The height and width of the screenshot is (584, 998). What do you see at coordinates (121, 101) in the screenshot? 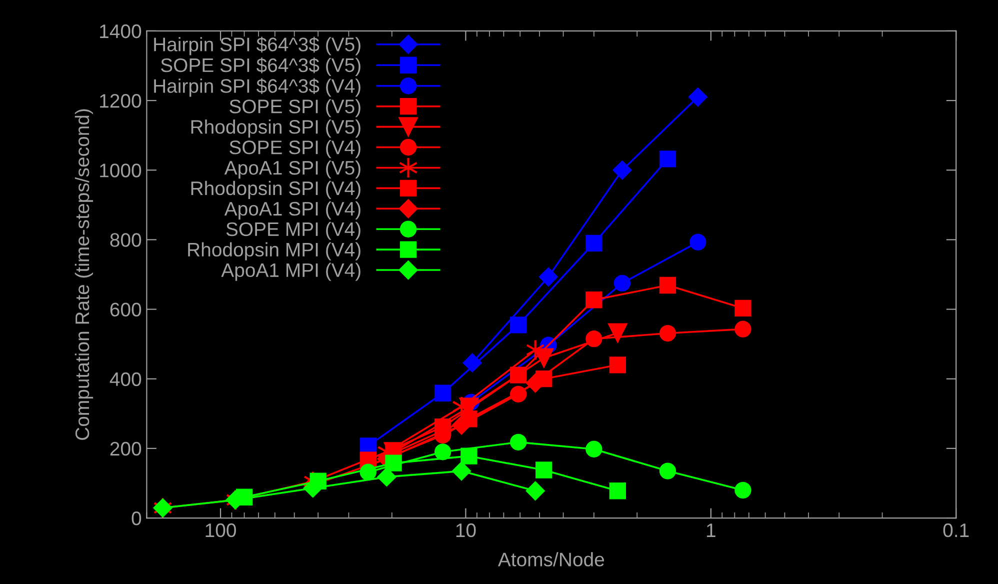
I see `y-tick-label: 1200` at bounding box center [121, 101].